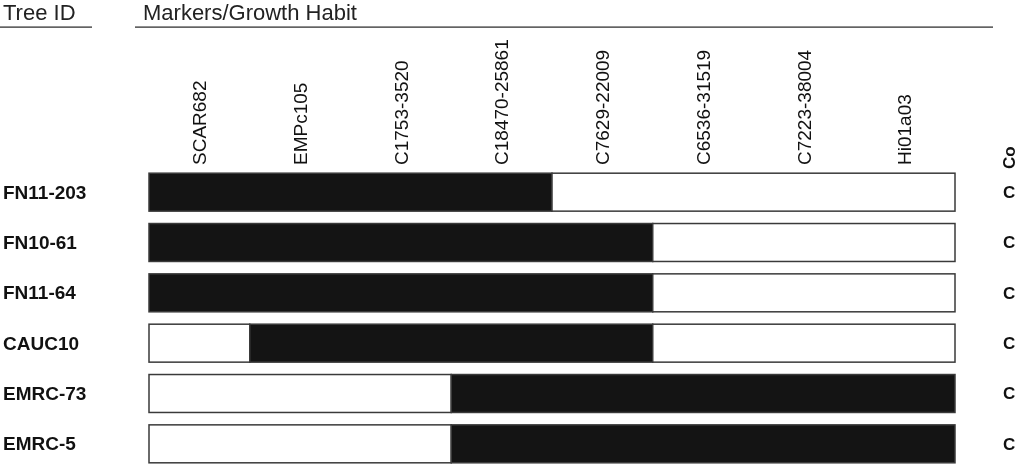  I want to click on text: Tree ID, so click(39, 12).